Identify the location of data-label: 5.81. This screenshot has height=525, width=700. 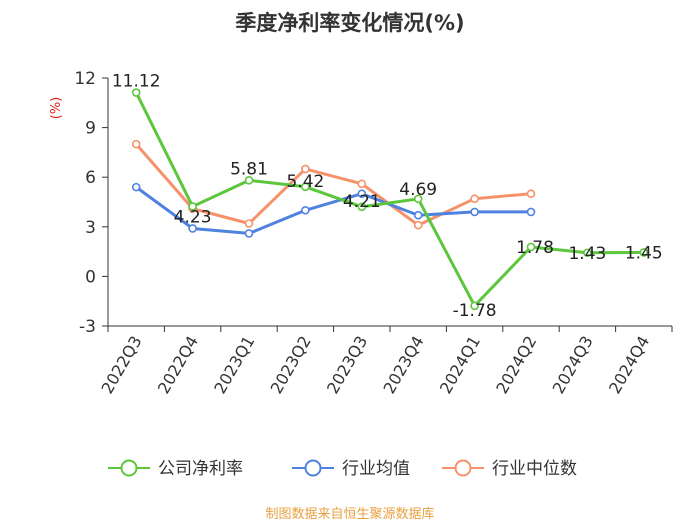
(249, 169).